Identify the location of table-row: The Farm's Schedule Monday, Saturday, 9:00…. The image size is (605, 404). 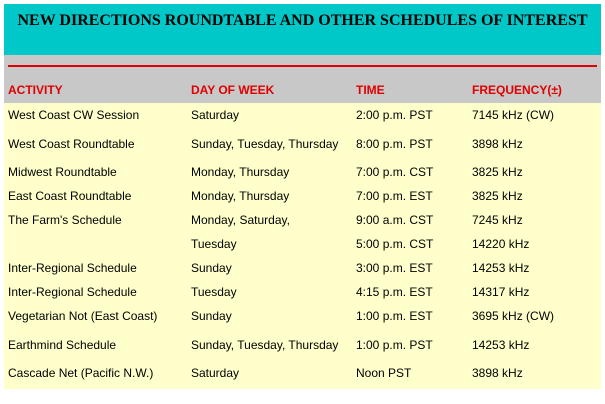
(302, 220).